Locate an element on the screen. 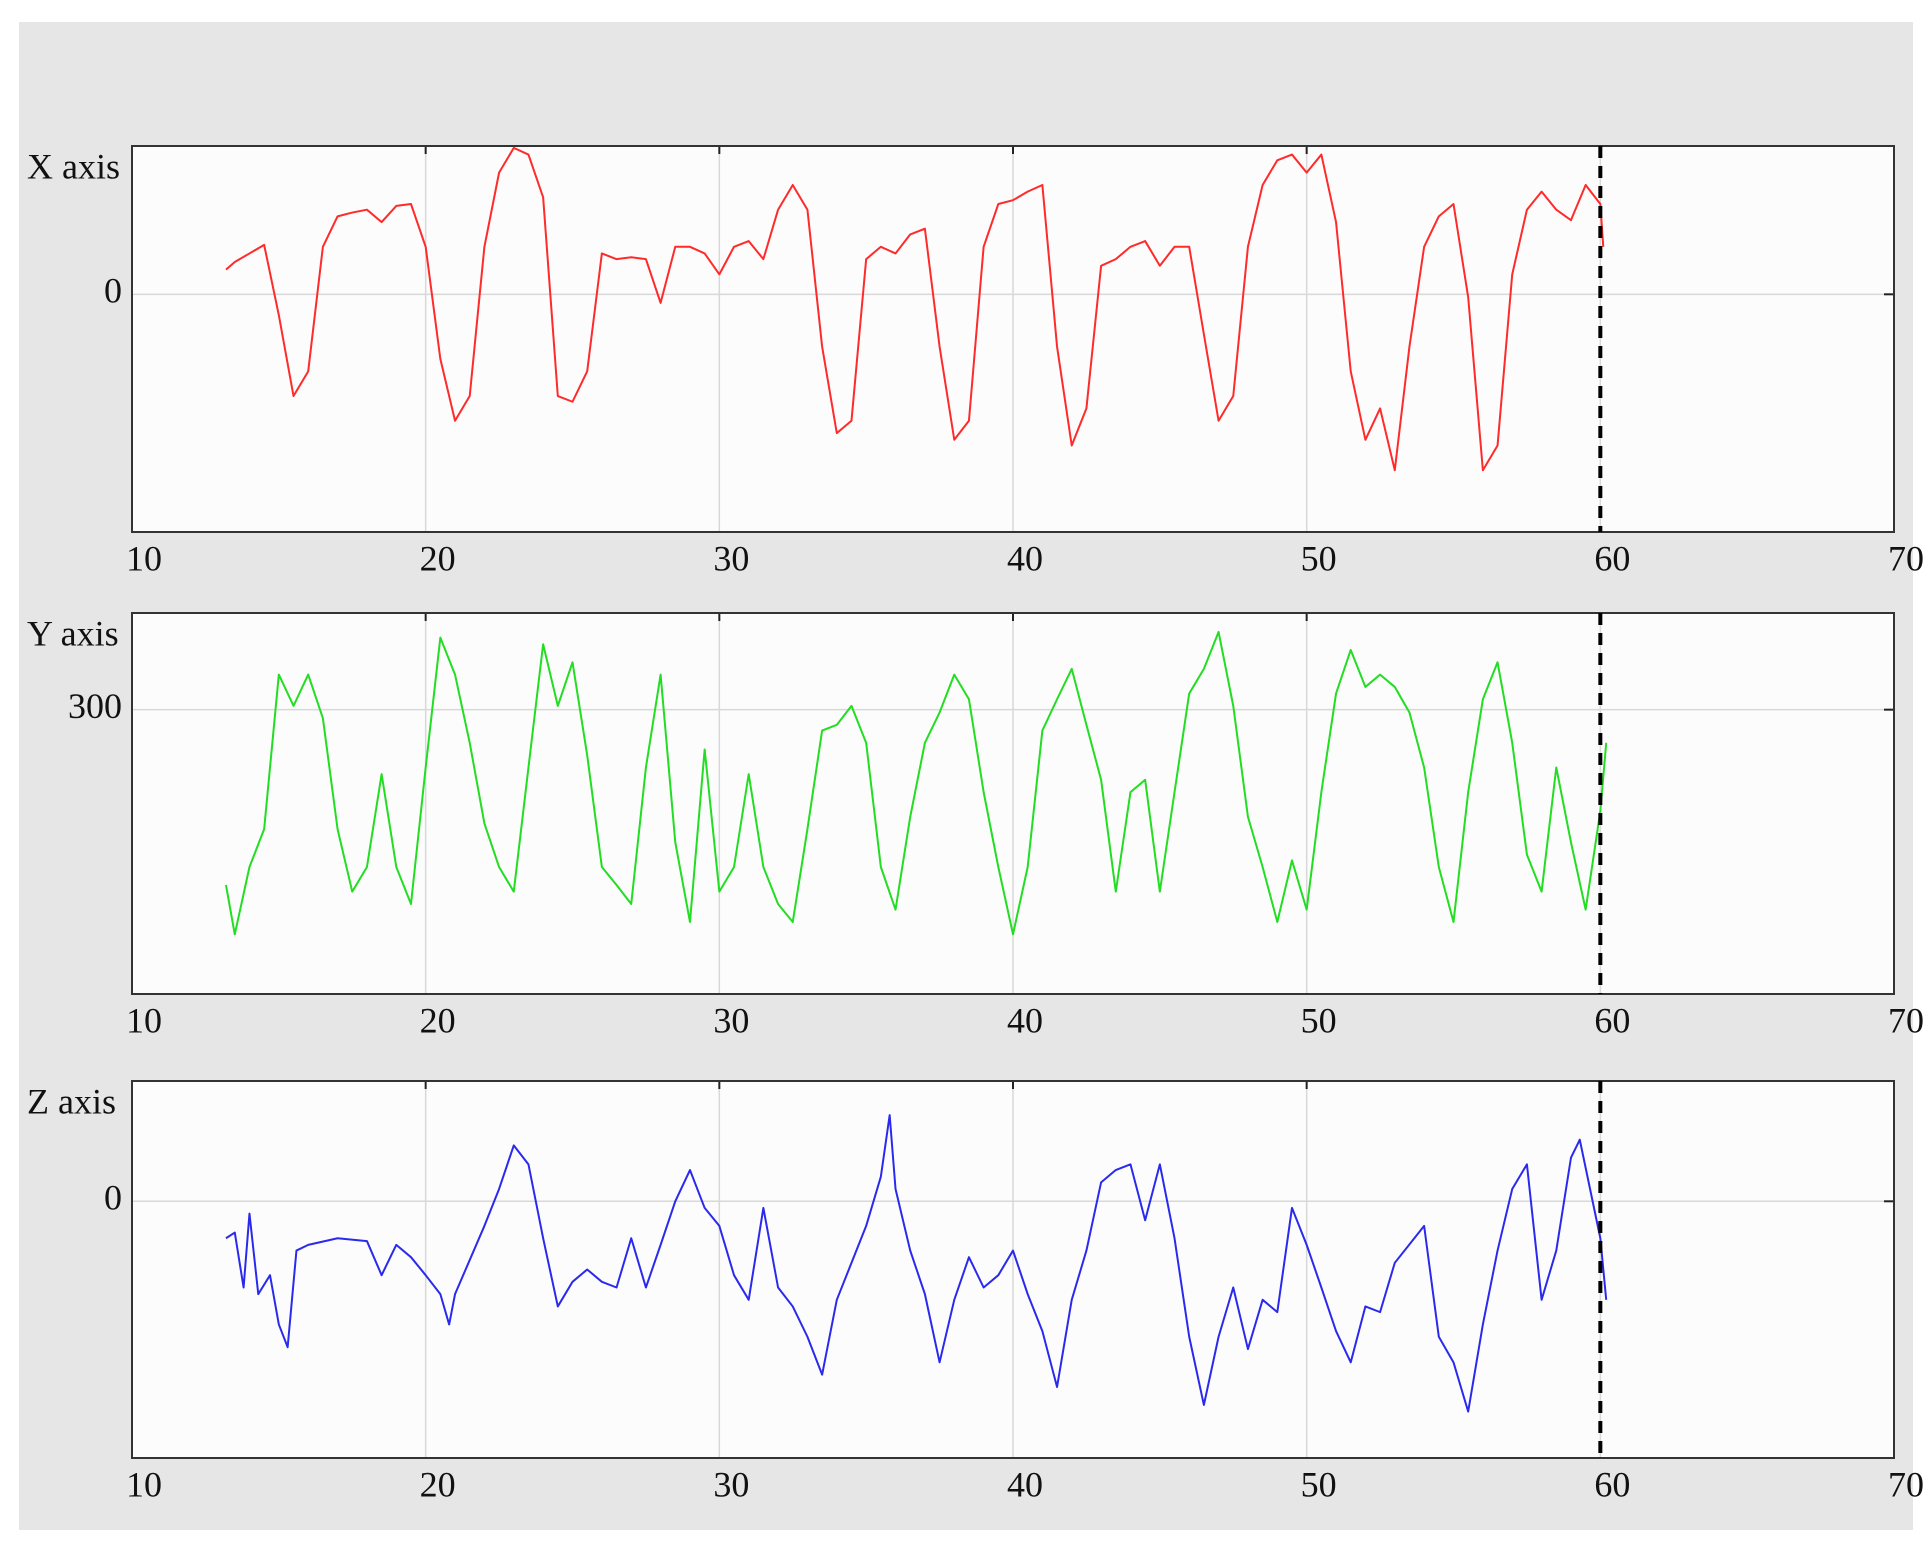 The height and width of the screenshot is (1547, 1932). axis-label: X axis is located at coordinates (73, 166).